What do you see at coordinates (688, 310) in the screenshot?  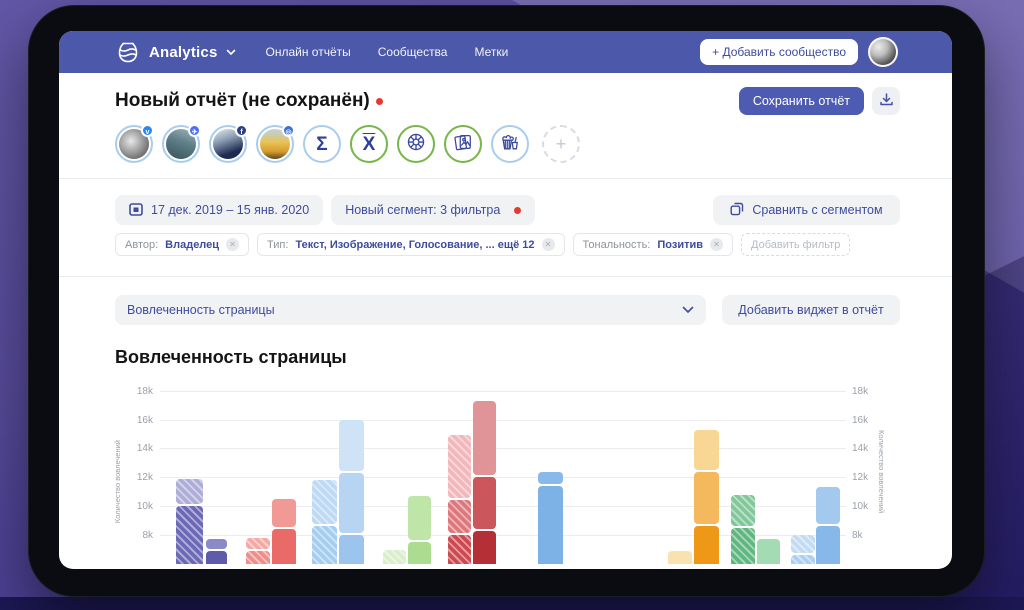 I see `chevron-down-icon` at bounding box center [688, 310].